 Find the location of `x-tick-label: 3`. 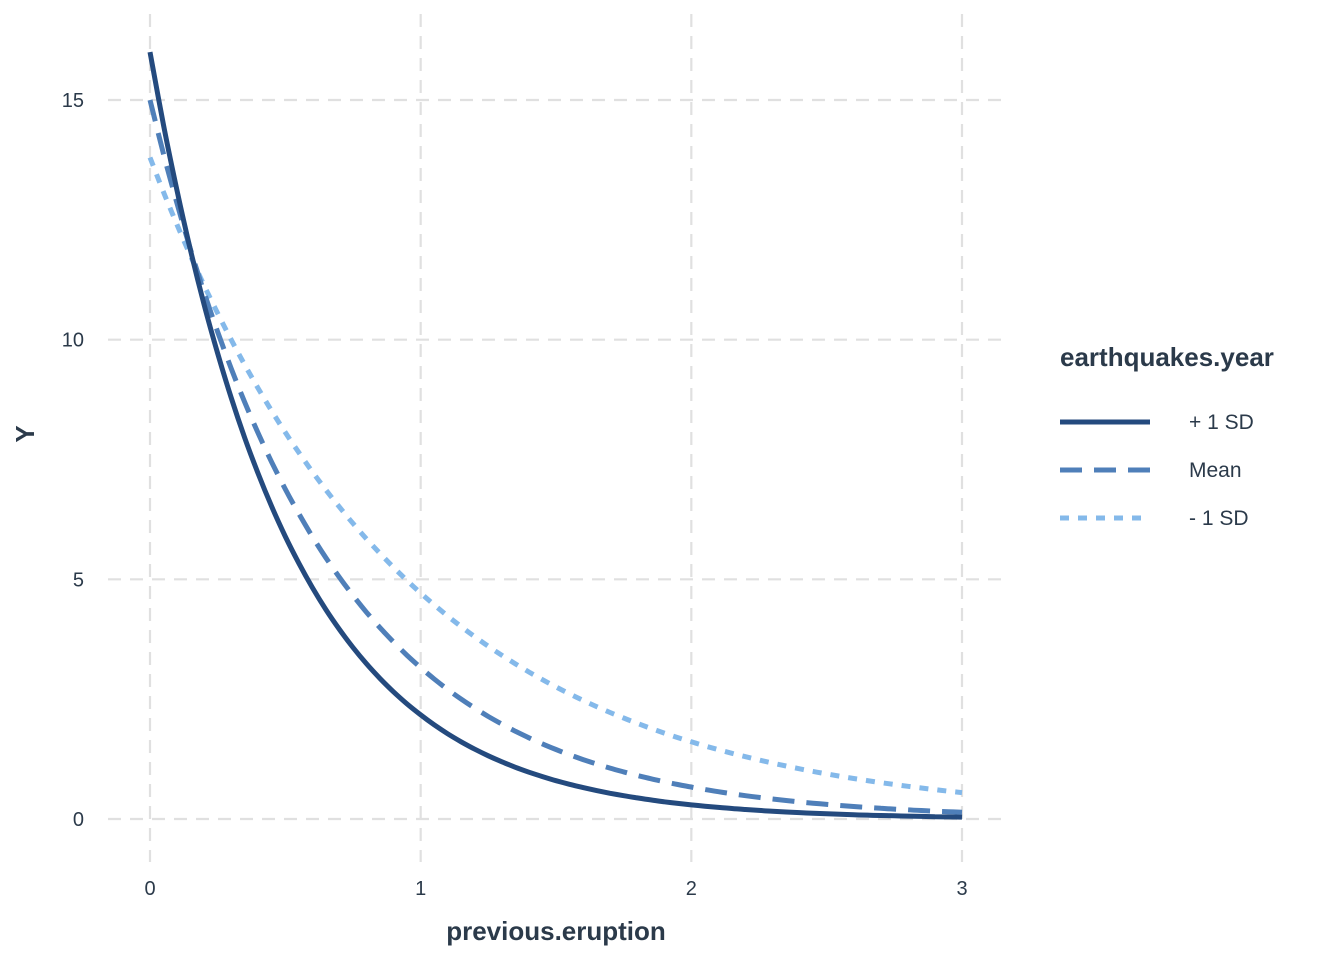

x-tick-label: 3 is located at coordinates (961, 889).